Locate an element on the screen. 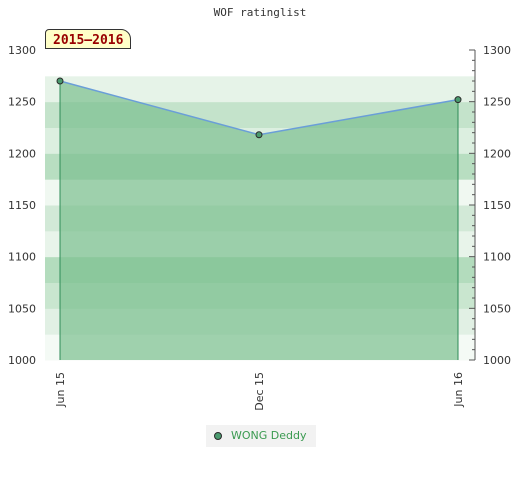 The image size is (520, 480). y-tick-label-right: 1100 is located at coordinates (497, 257).